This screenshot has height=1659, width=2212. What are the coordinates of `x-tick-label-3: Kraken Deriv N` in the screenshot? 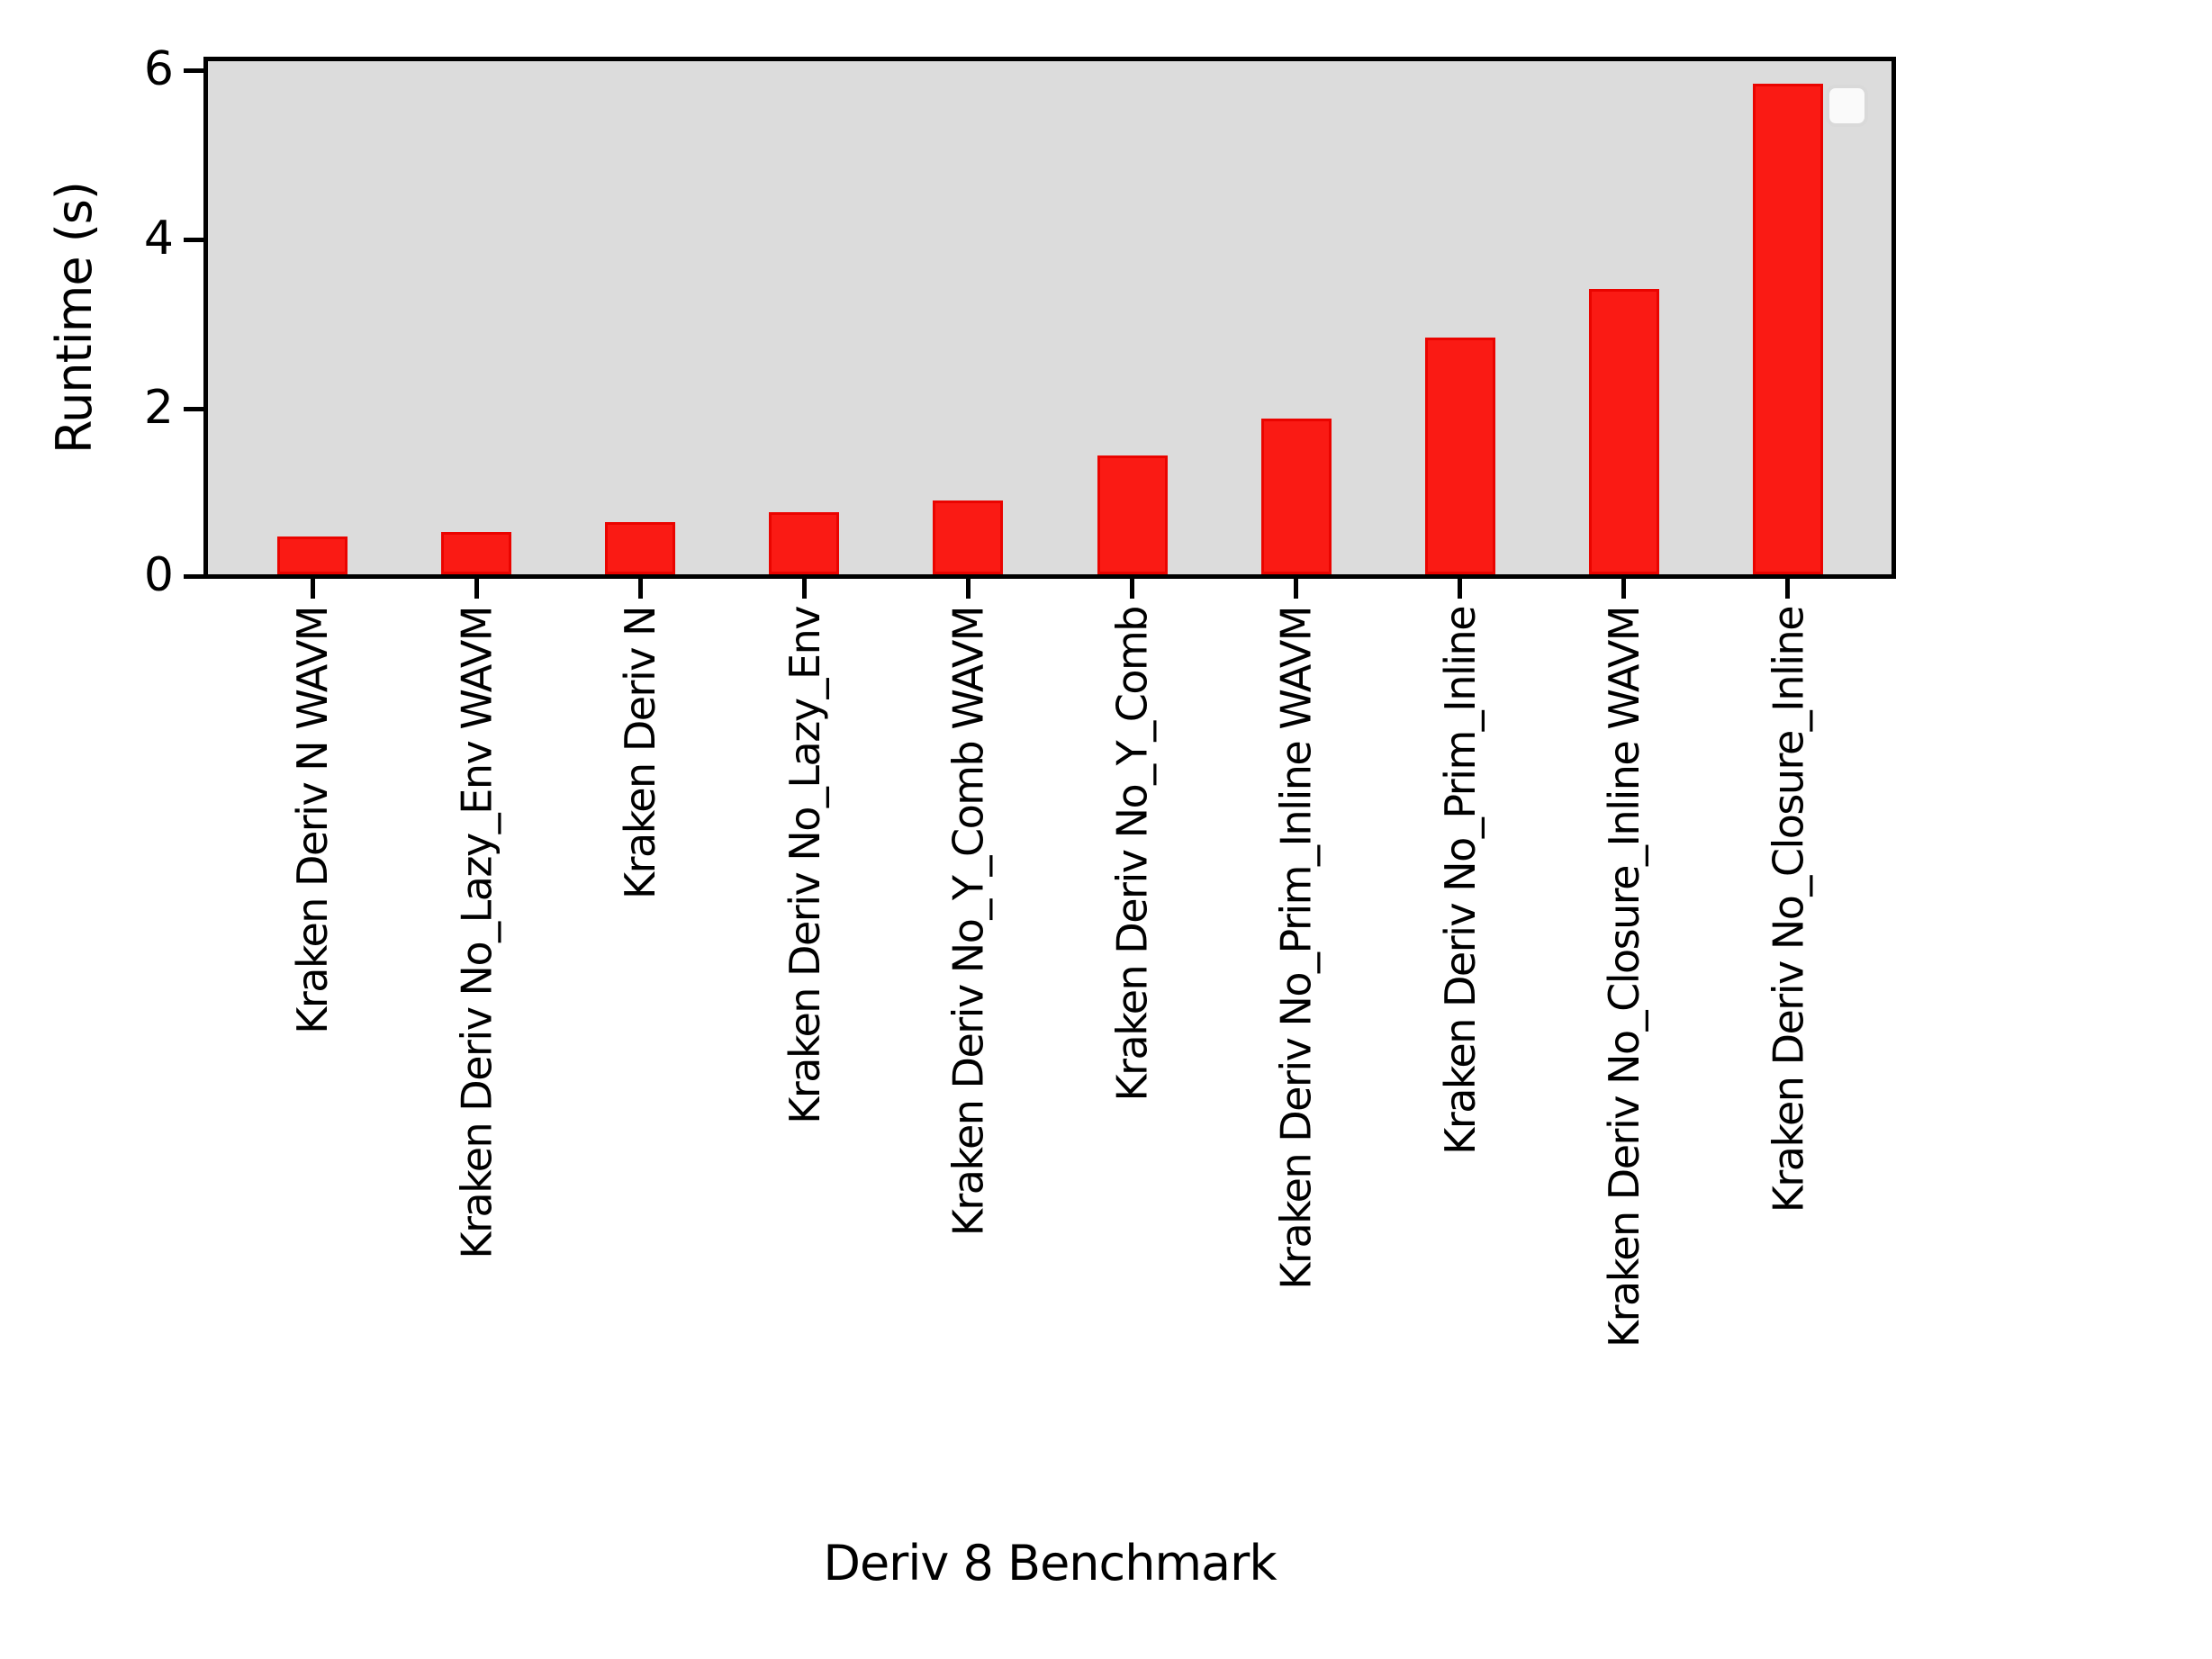 It's located at (640, 753).